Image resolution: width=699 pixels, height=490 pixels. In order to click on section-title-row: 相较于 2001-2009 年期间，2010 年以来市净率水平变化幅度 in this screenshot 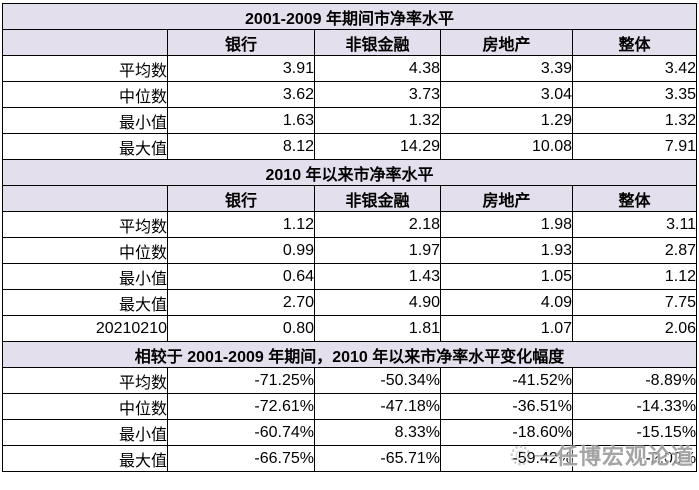, I will do `click(349, 354)`.